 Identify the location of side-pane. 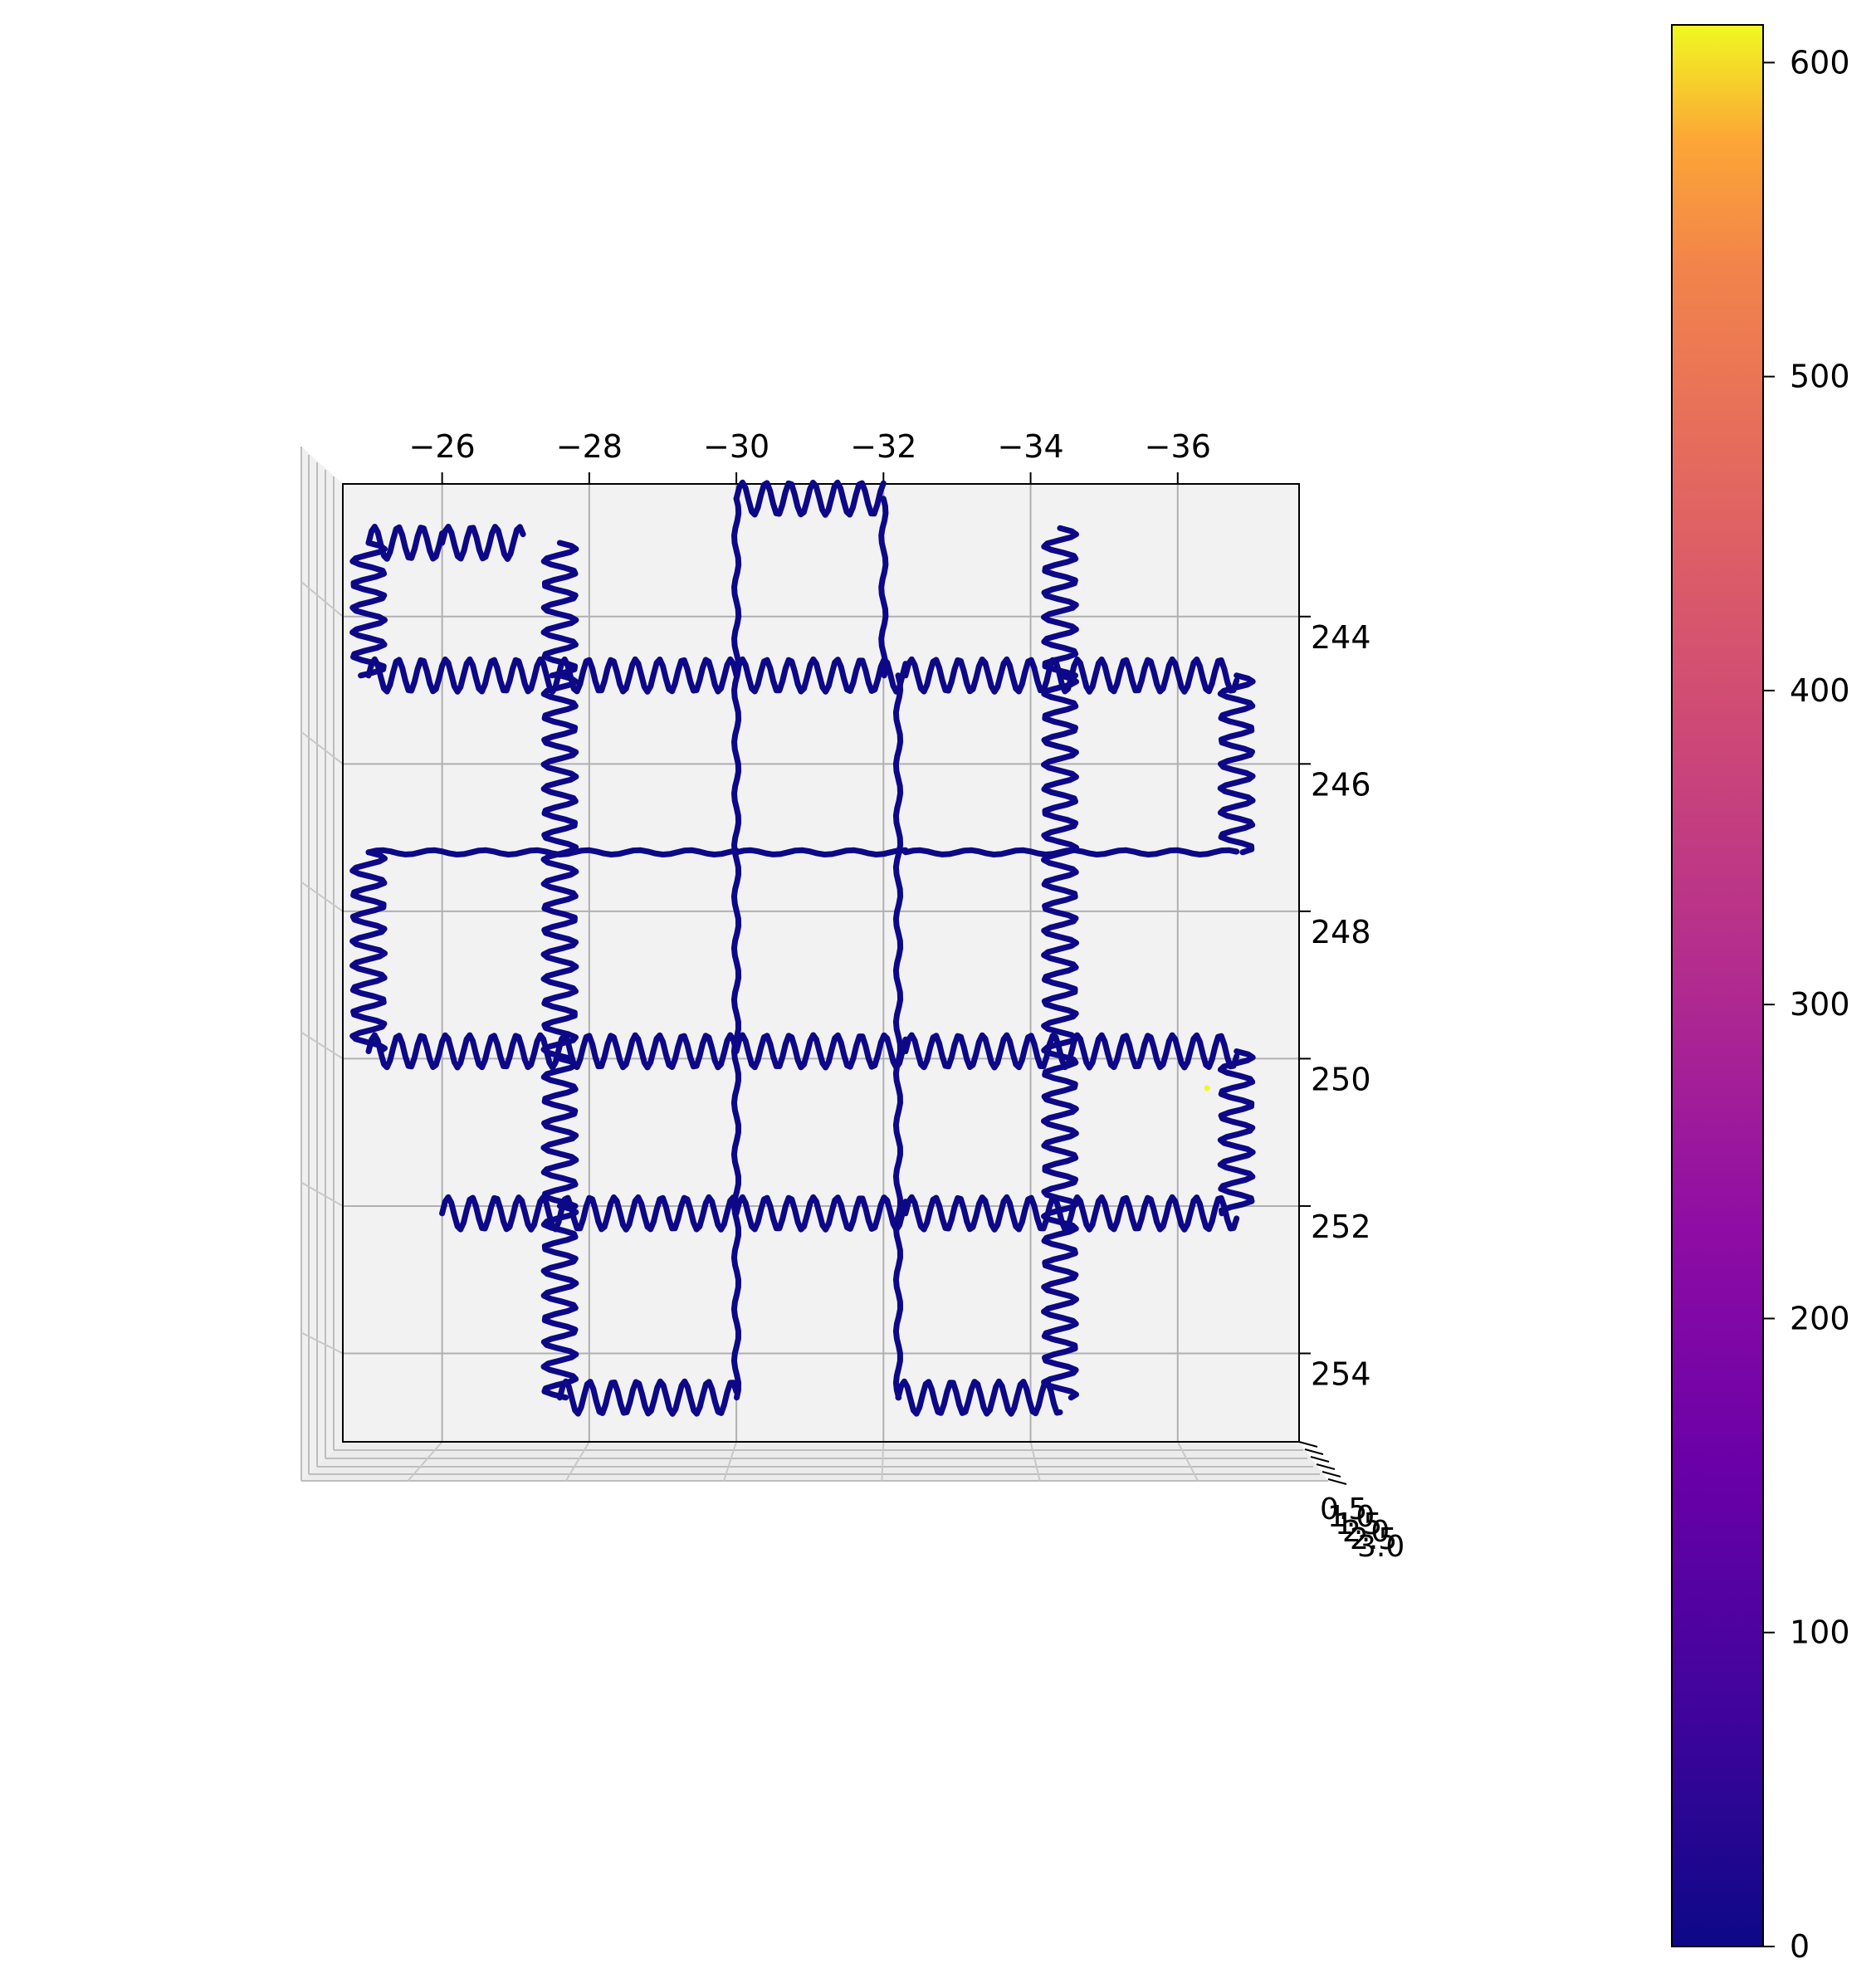
(322, 964).